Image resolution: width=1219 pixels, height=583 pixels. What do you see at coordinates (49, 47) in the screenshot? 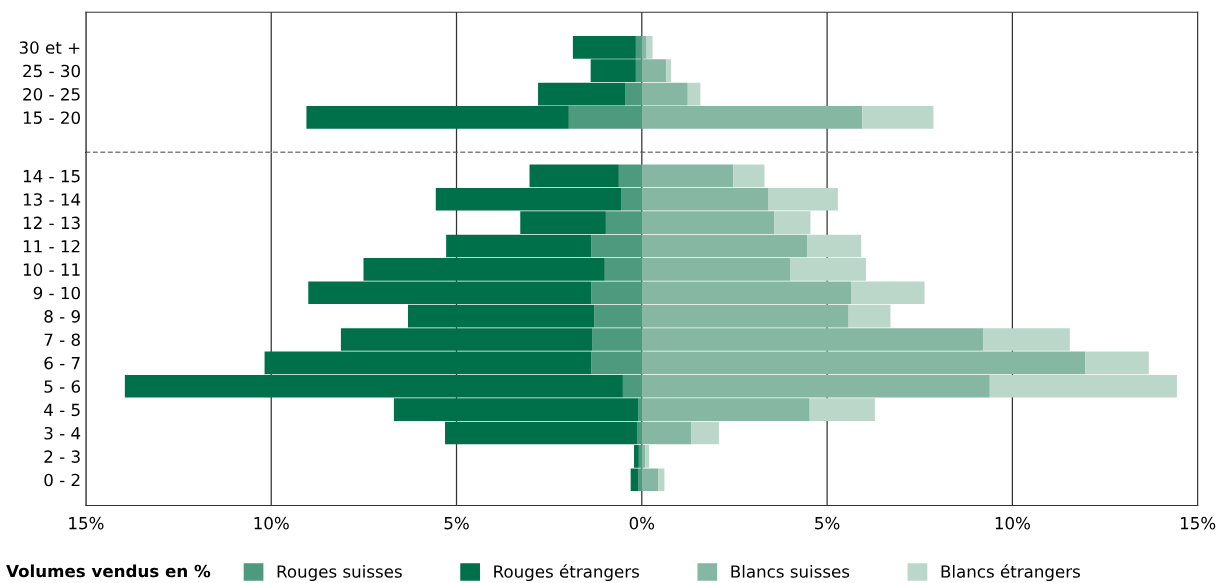
I see `y-tick-label: 30 et +` at bounding box center [49, 47].